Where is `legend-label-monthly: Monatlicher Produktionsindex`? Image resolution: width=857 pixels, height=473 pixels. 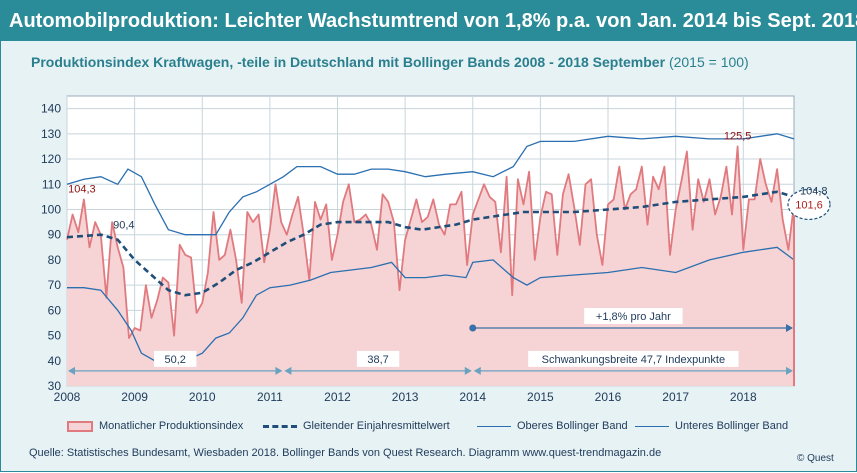 legend-label-monthly: Monatlicher Produktionsindex is located at coordinates (171, 426).